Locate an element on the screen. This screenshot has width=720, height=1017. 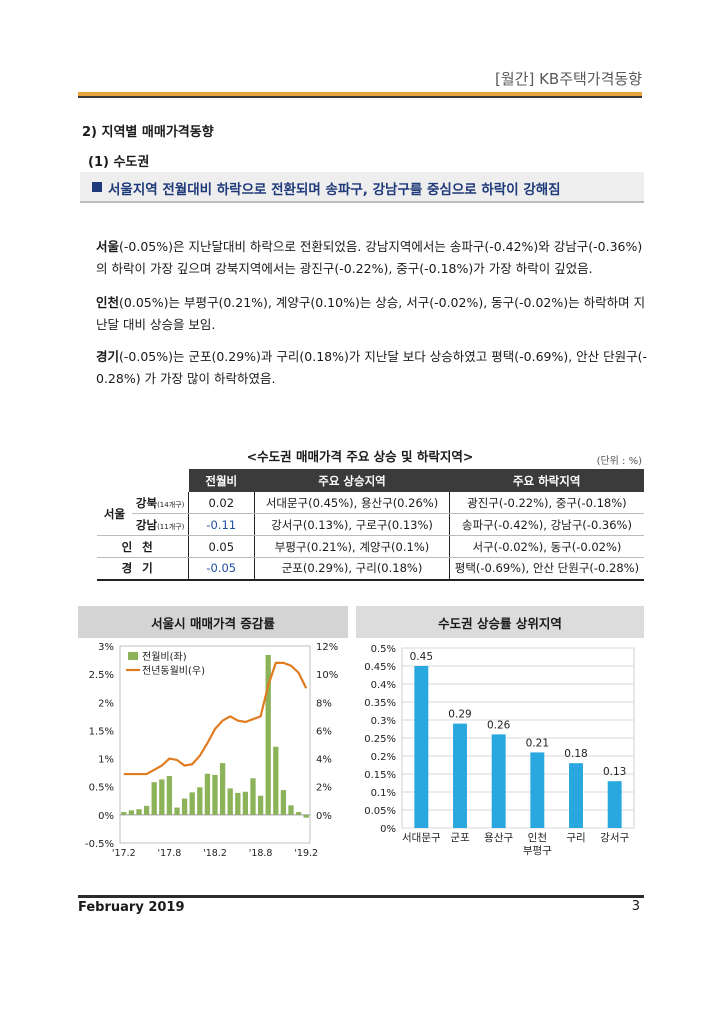
seoul-label: 서울 is located at coordinates (114, 513).